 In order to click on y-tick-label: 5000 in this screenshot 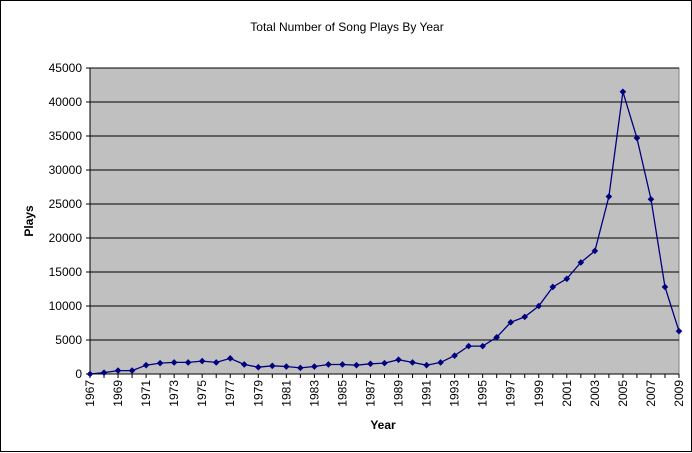, I will do `click(68, 340)`.